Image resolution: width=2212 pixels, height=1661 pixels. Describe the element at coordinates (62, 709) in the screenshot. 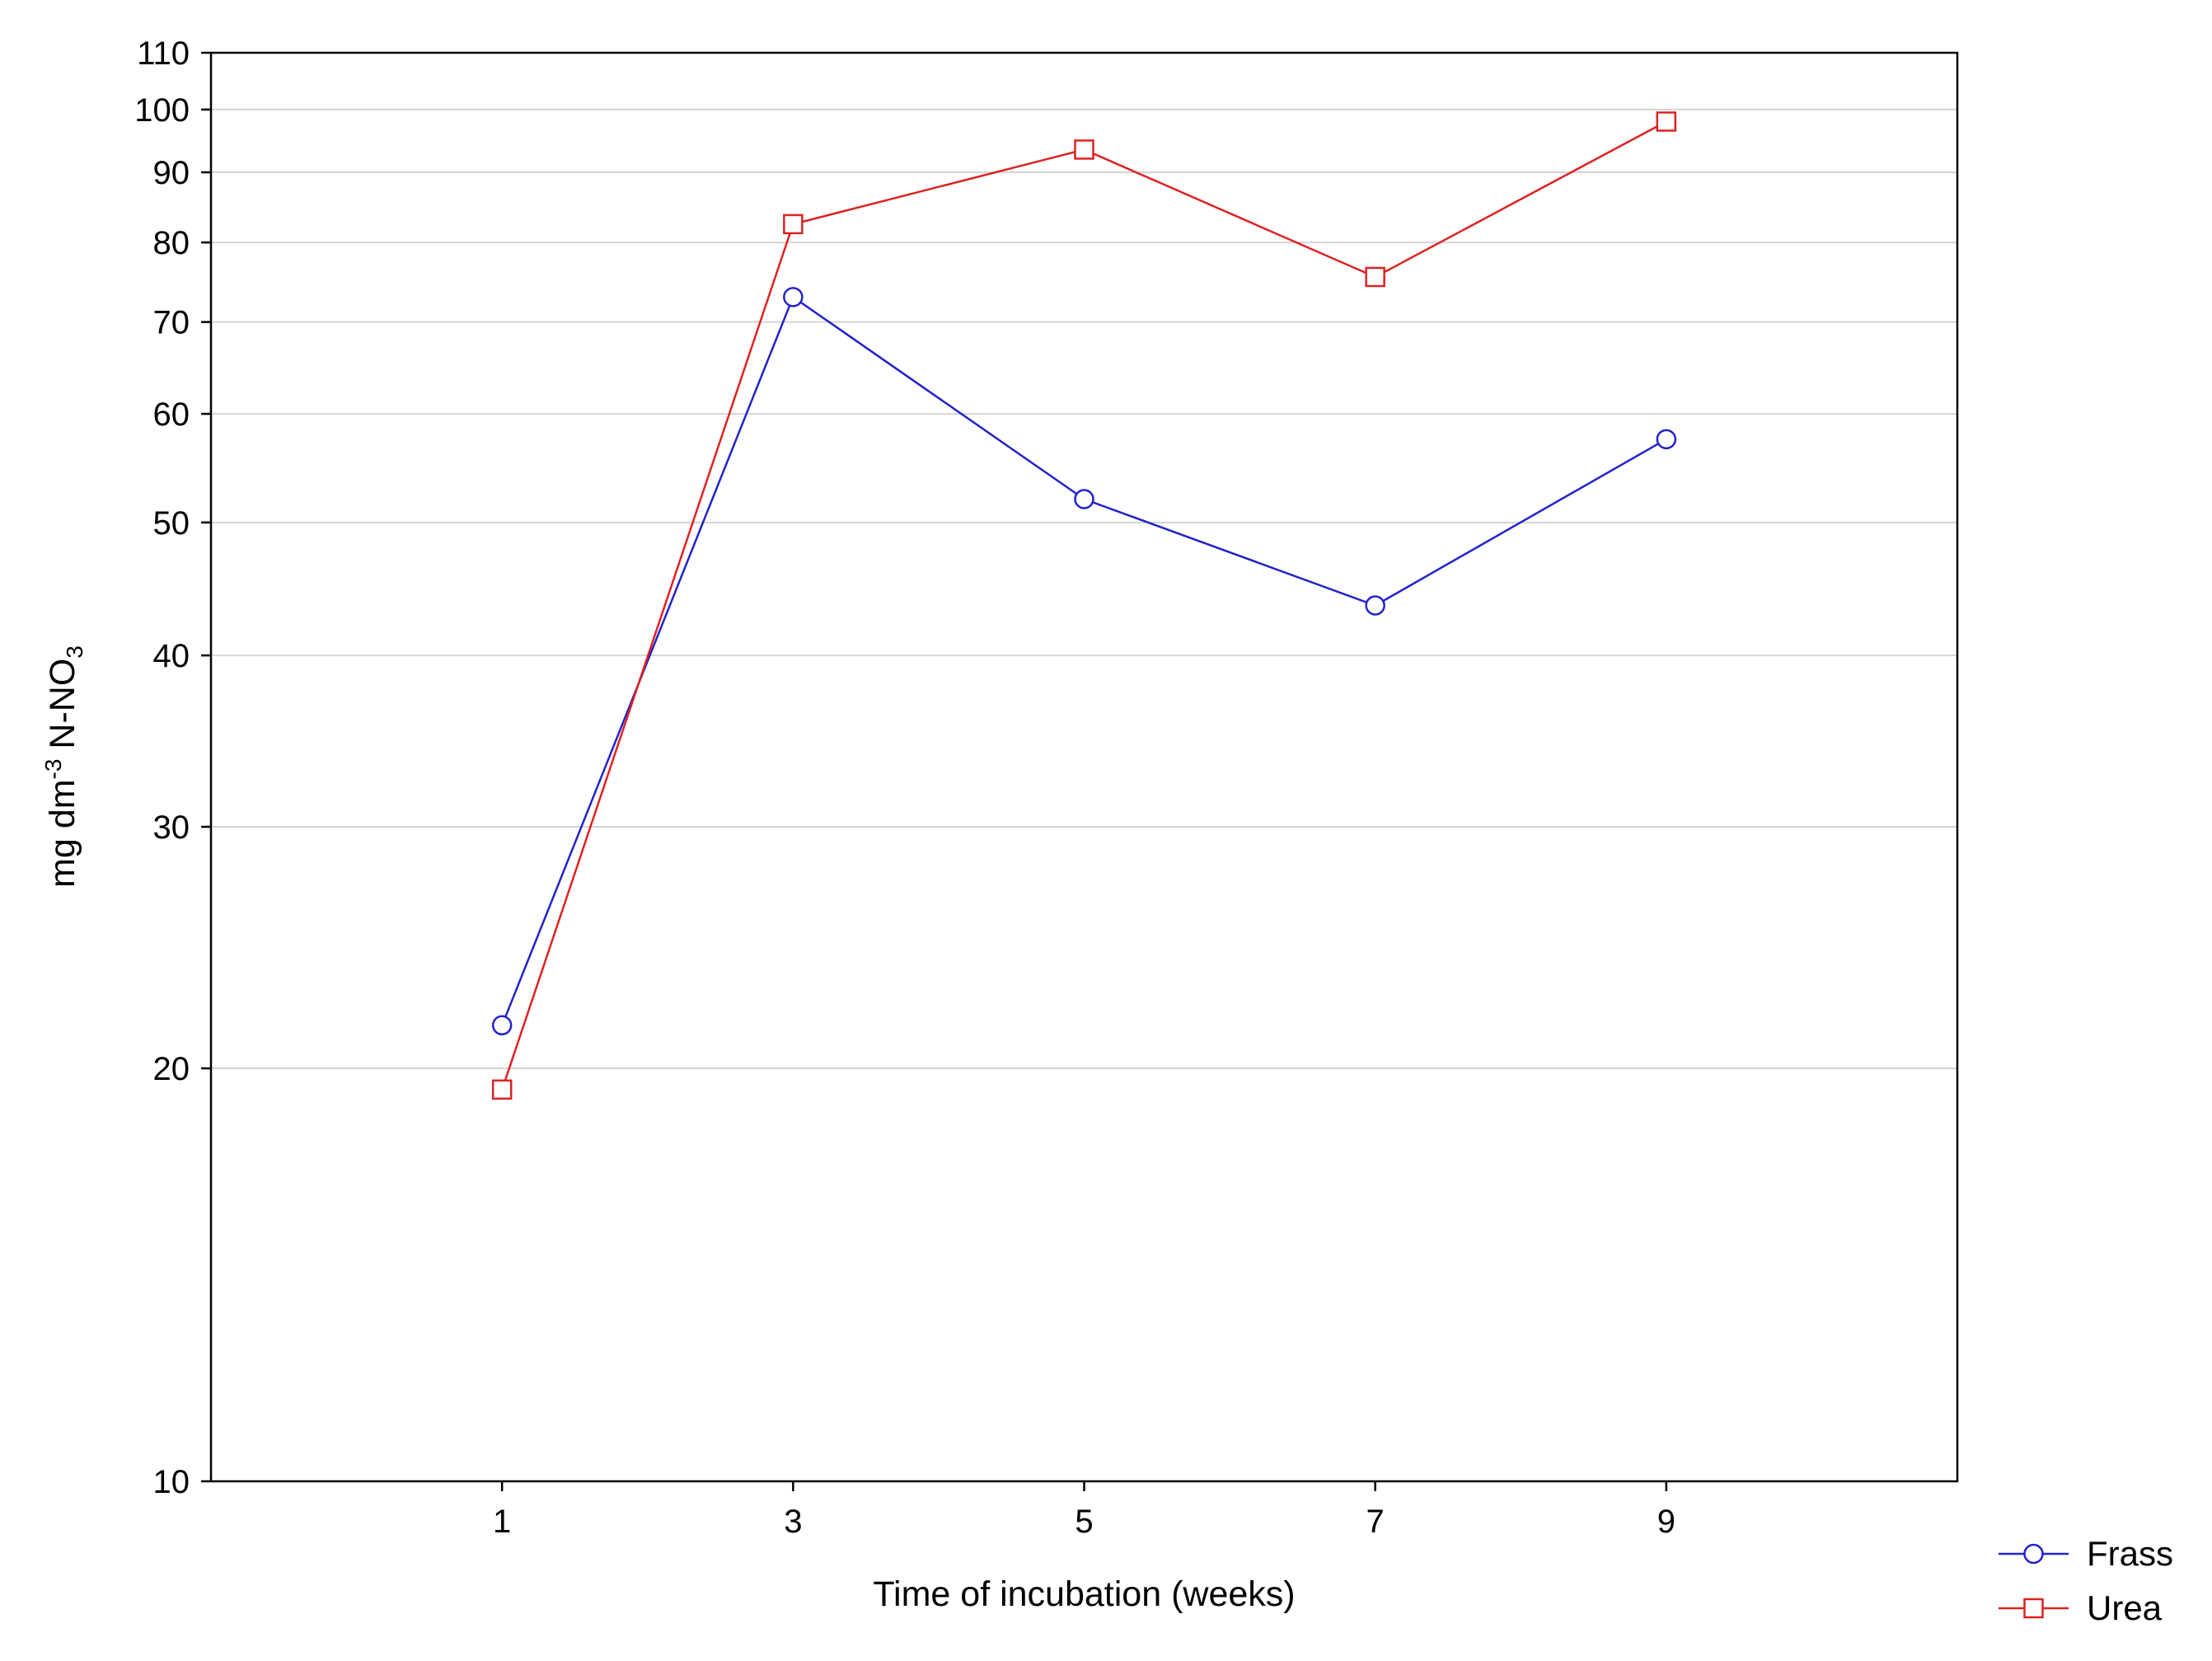

I see `y-axis-title-rest: N-NO` at that location.